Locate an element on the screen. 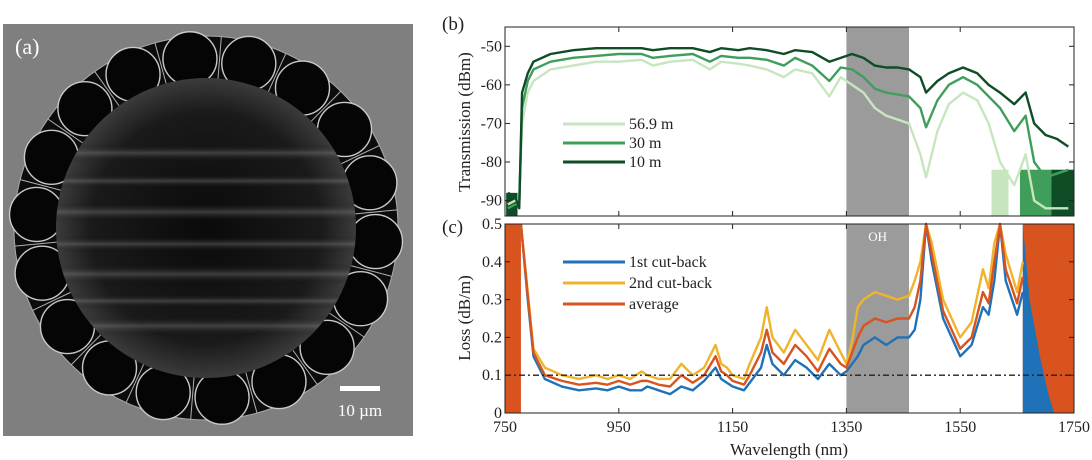 This screenshot has height=460, width=1092. x-tick-label: 750 is located at coordinates (505, 427).